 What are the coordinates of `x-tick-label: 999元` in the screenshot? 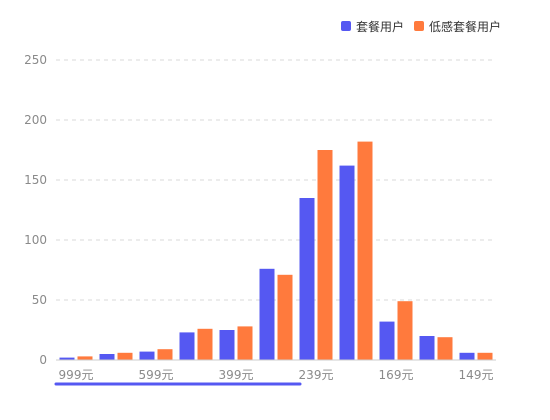 It's located at (76, 375).